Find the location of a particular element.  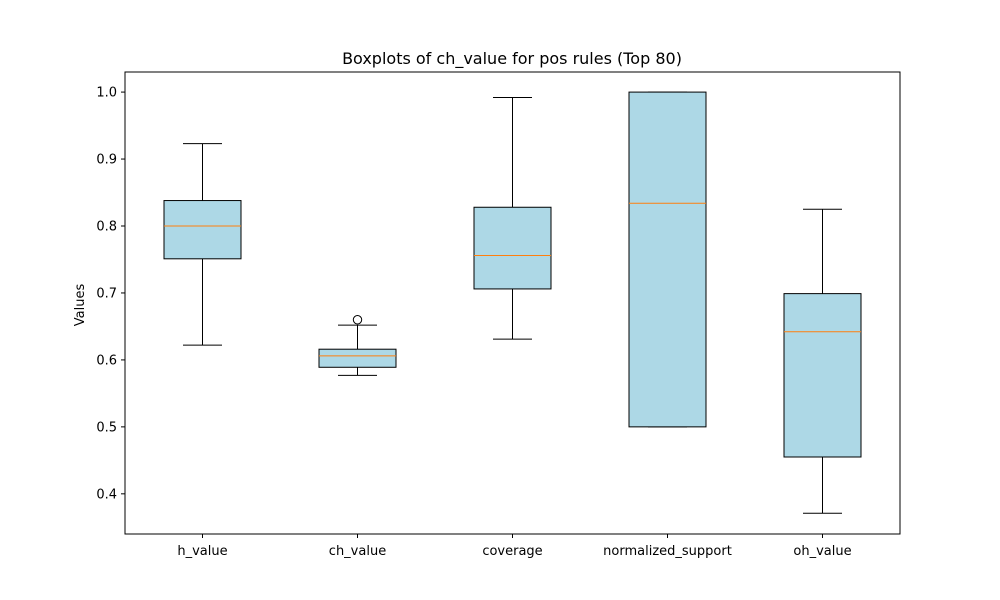

box-coverage is located at coordinates (512, 218).